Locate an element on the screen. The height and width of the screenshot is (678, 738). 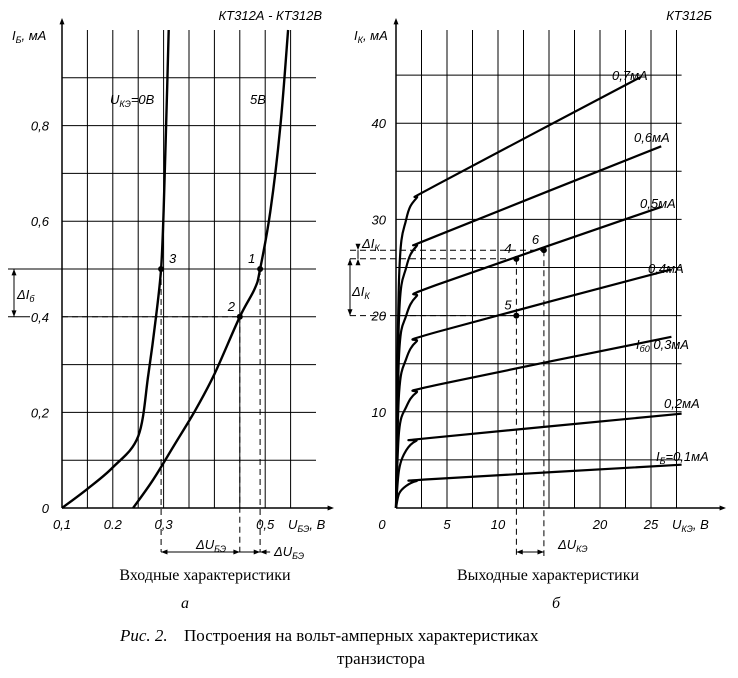
caption-prefix: Рис. 2. is located at coordinates (143, 635).